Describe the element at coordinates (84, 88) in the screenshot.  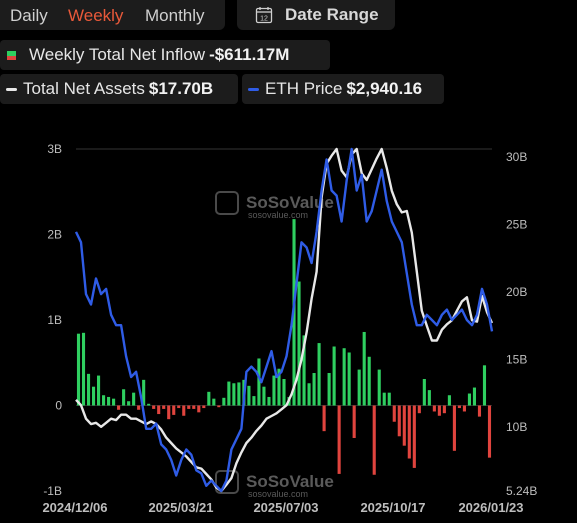
I see `total-net-assets-label: Total Net Assets` at that location.